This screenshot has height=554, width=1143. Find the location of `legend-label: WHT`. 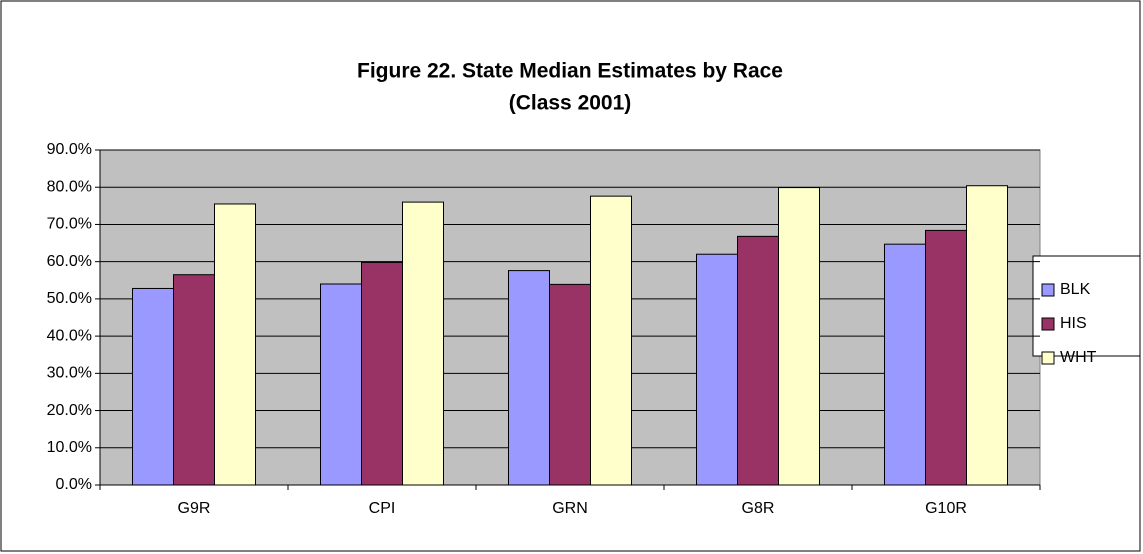

legend-label: WHT is located at coordinates (1078, 357).